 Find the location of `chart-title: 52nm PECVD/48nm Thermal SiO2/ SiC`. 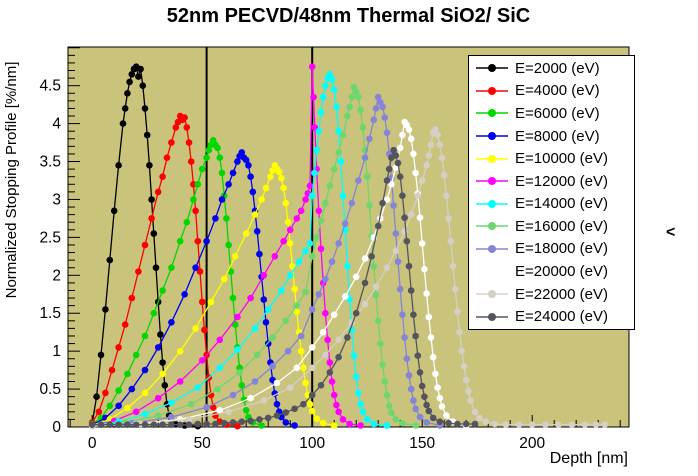

chart-title: 52nm PECVD/48nm Thermal SiO2/ SiC is located at coordinates (348, 16).